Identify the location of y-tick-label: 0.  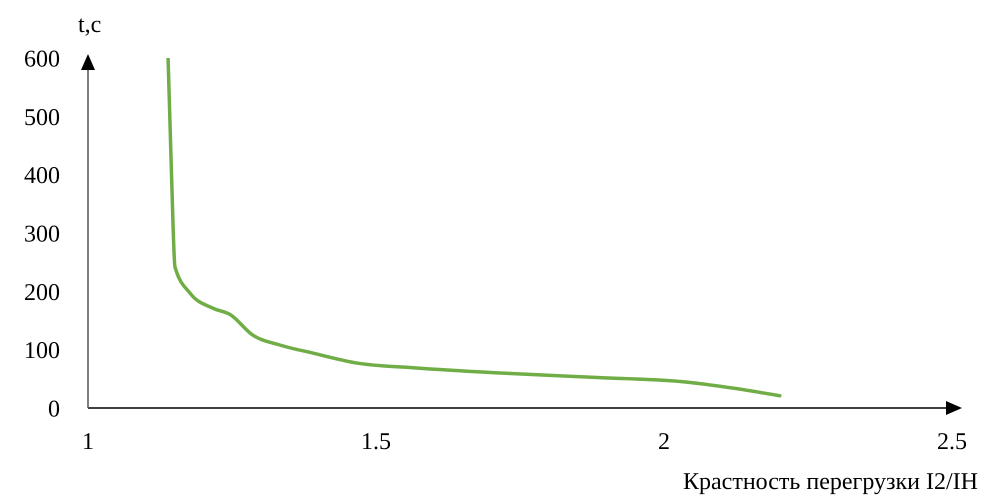
(54, 409).